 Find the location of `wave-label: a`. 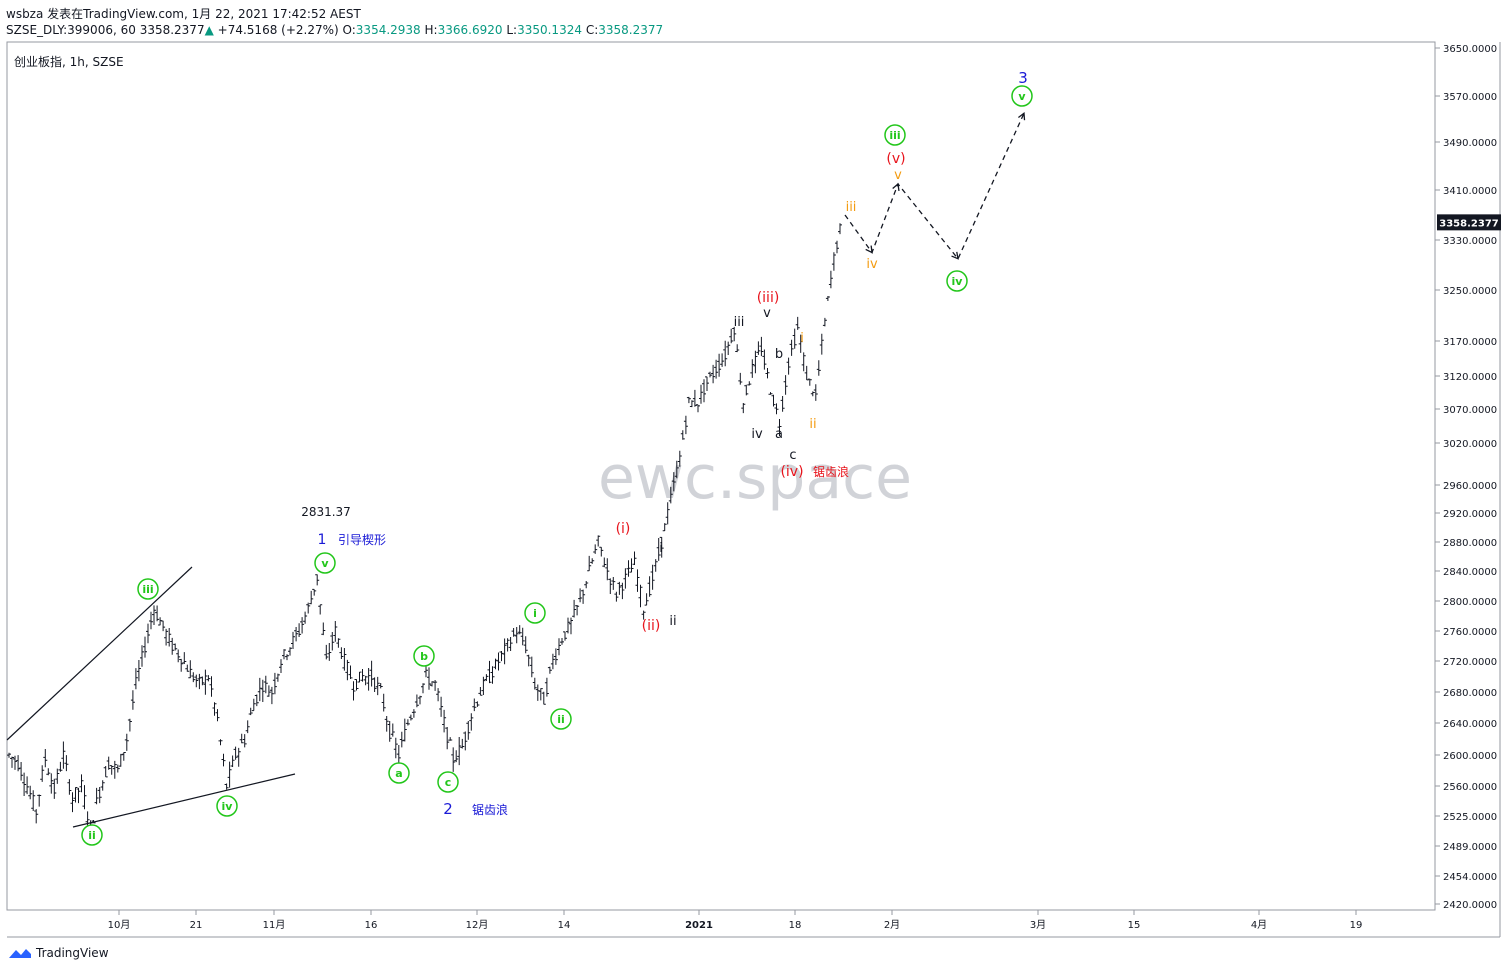

wave-label: a is located at coordinates (398, 773).